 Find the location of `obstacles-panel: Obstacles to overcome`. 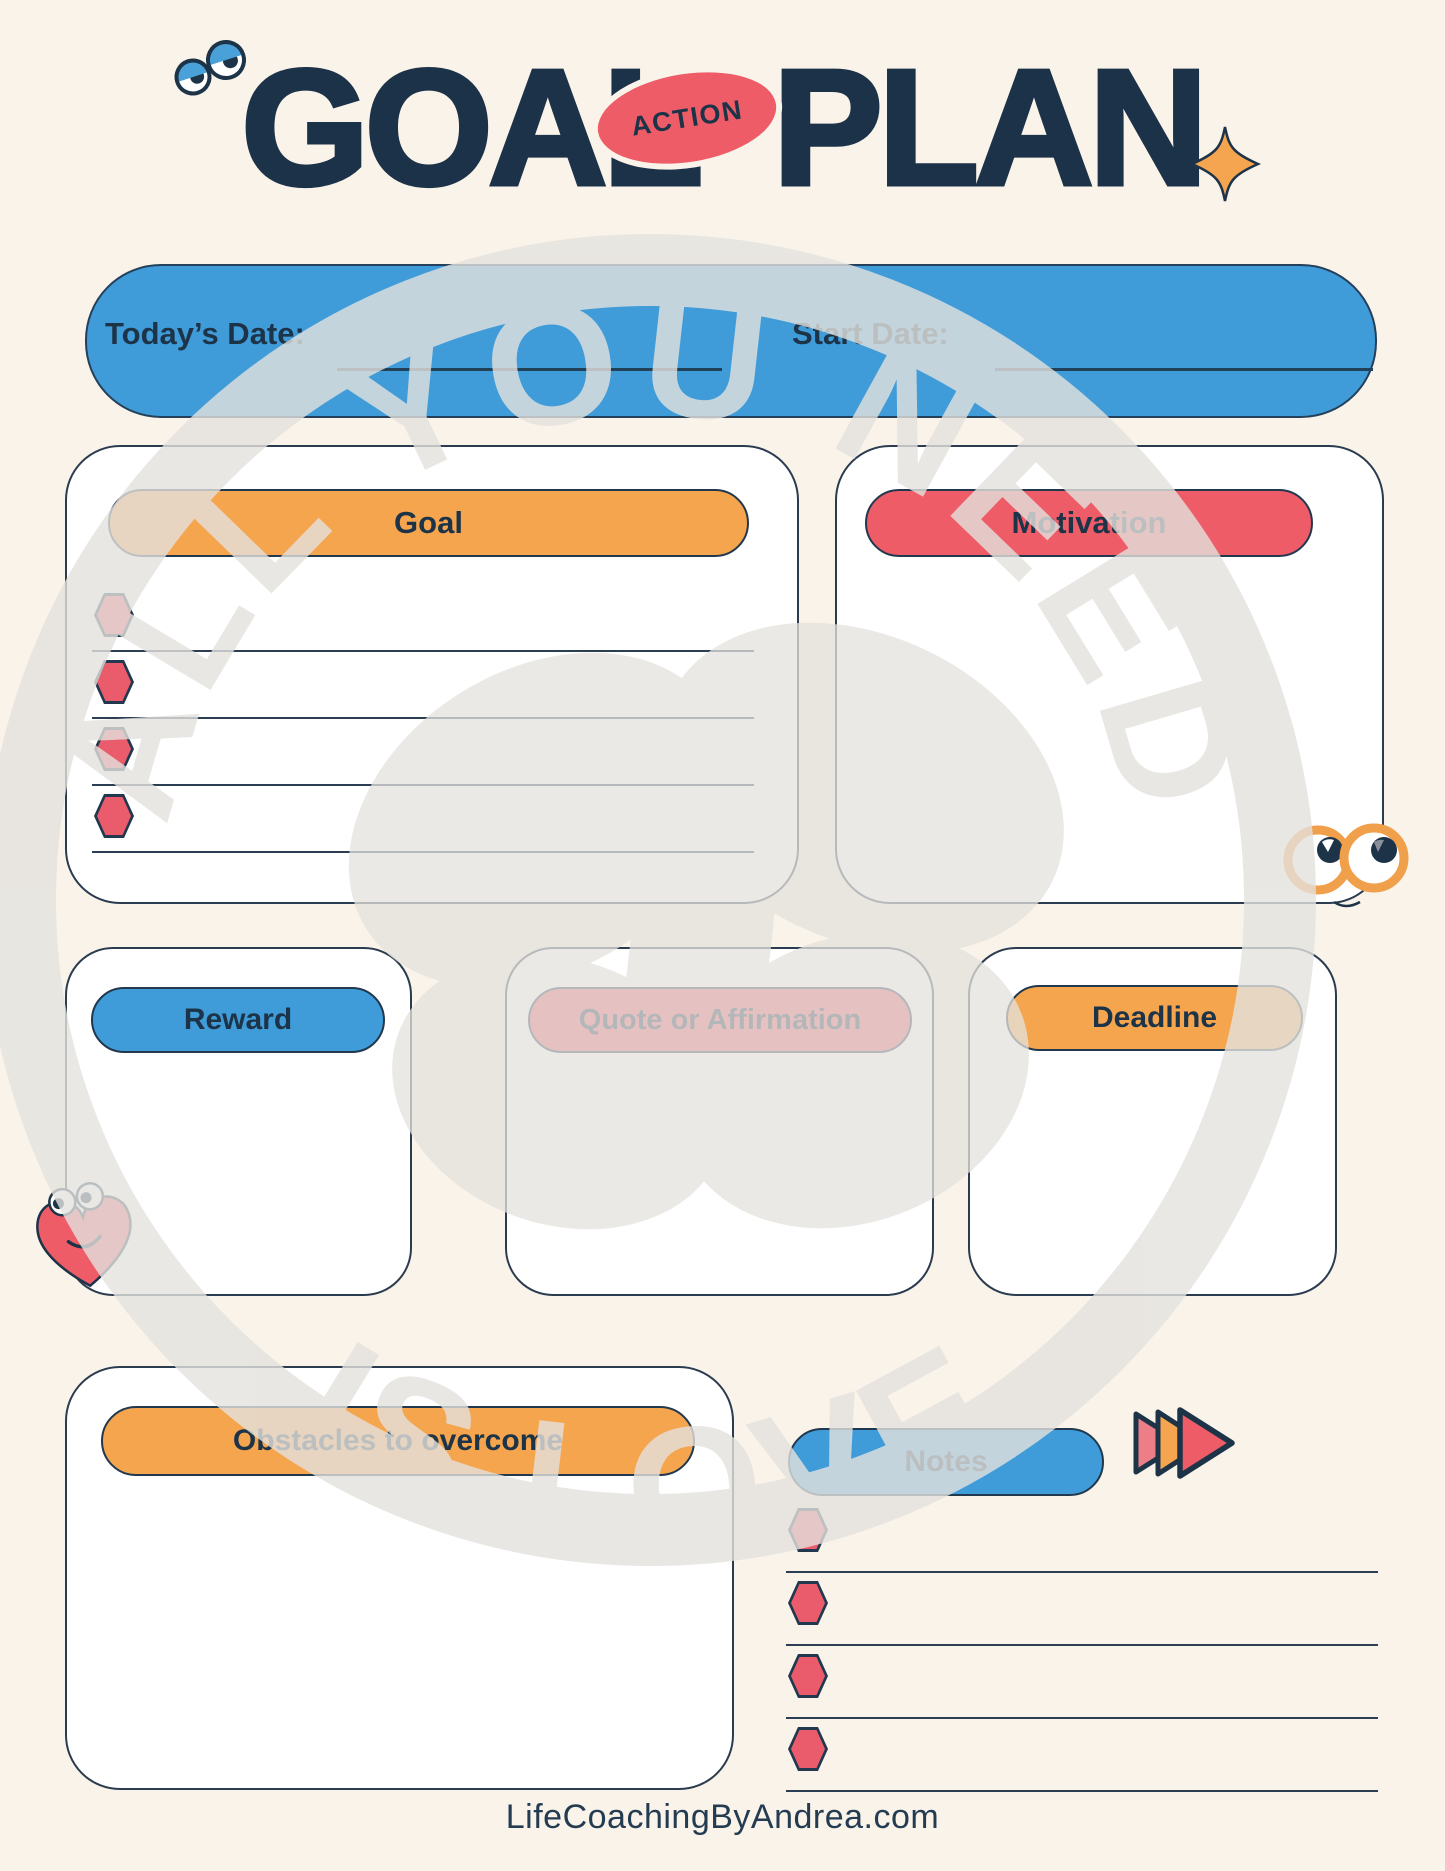

obstacles-panel: Obstacles to overcome is located at coordinates (399, 1578).